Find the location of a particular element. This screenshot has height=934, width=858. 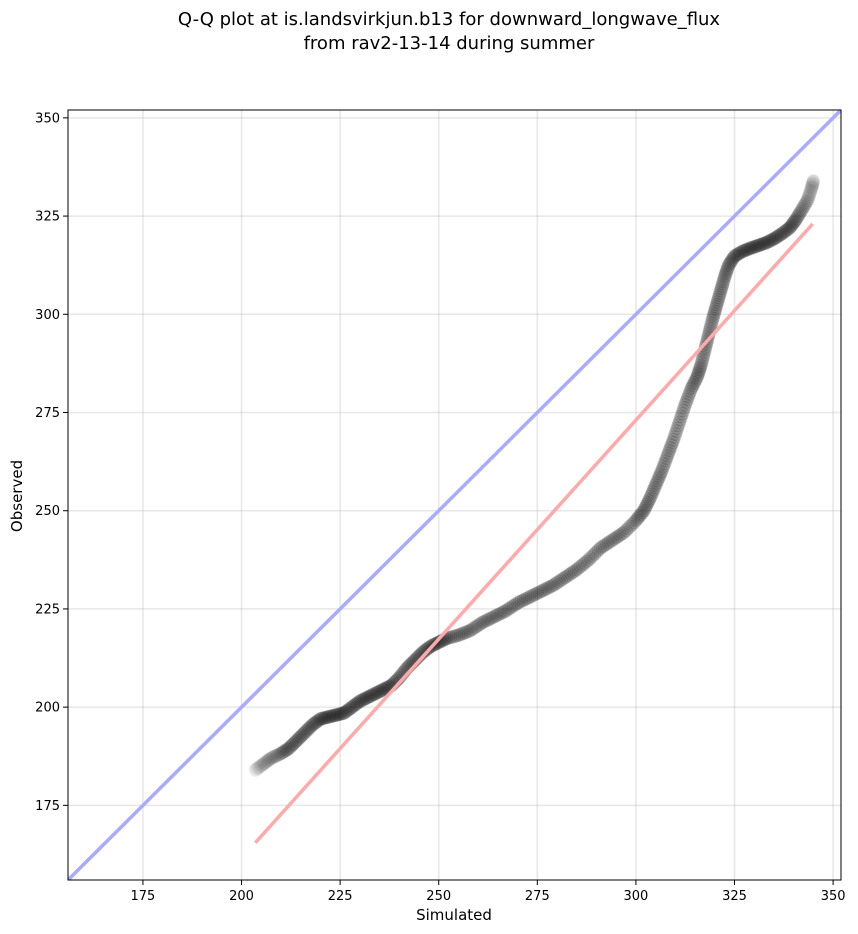

x-tick-label: 275 is located at coordinates (537, 896).